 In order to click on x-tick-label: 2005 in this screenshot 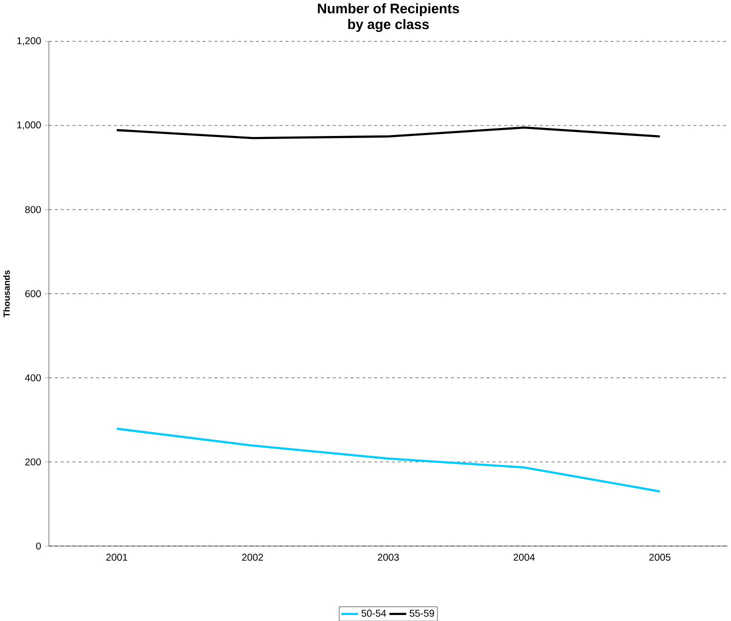, I will do `click(659, 557)`.